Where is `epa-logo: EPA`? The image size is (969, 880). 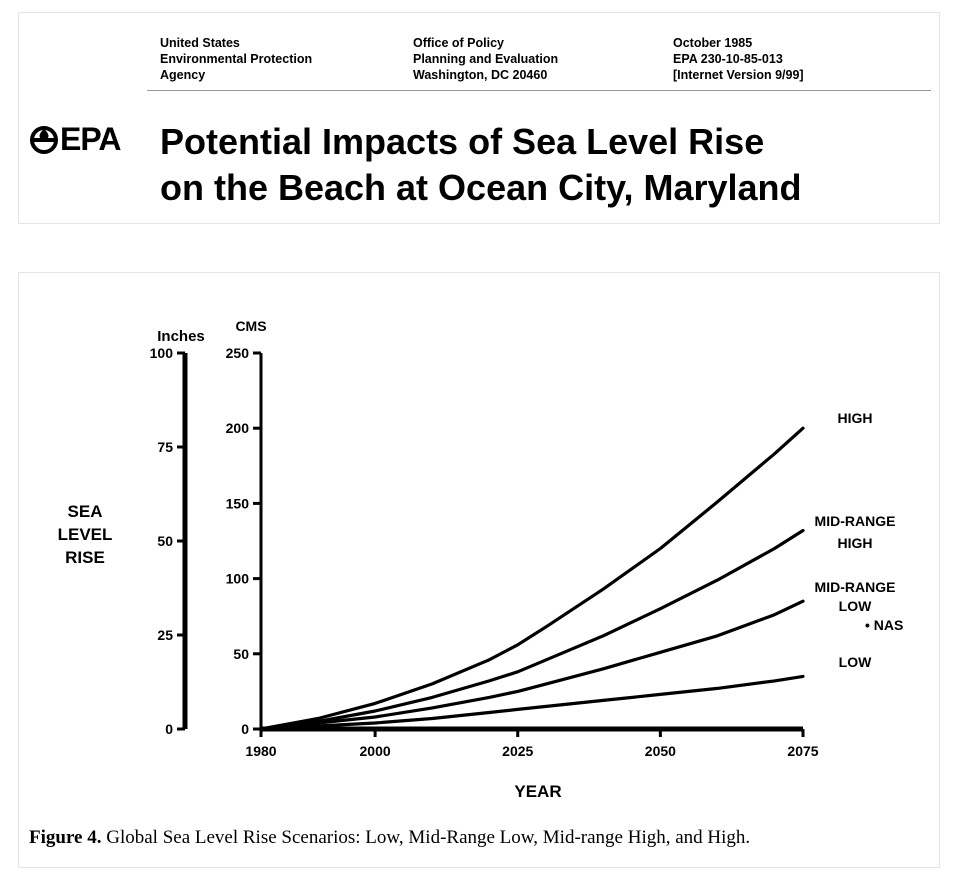
epa-logo: EPA is located at coordinates (75, 139).